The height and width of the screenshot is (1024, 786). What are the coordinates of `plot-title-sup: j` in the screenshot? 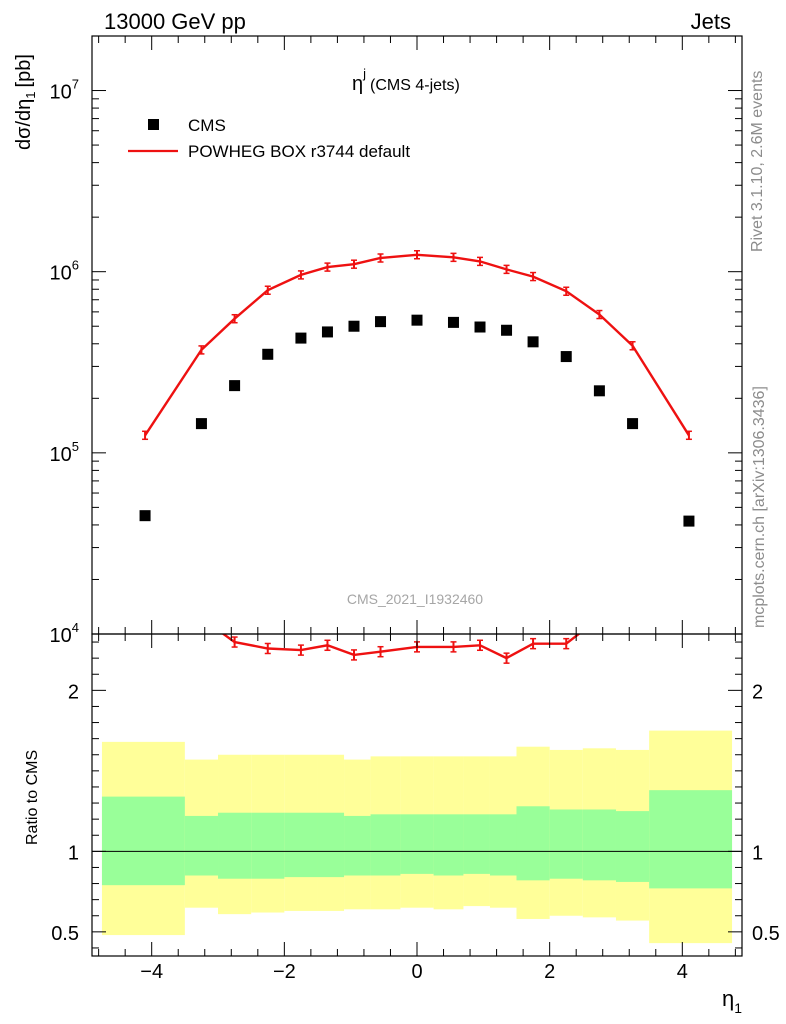 It's located at (364, 73).